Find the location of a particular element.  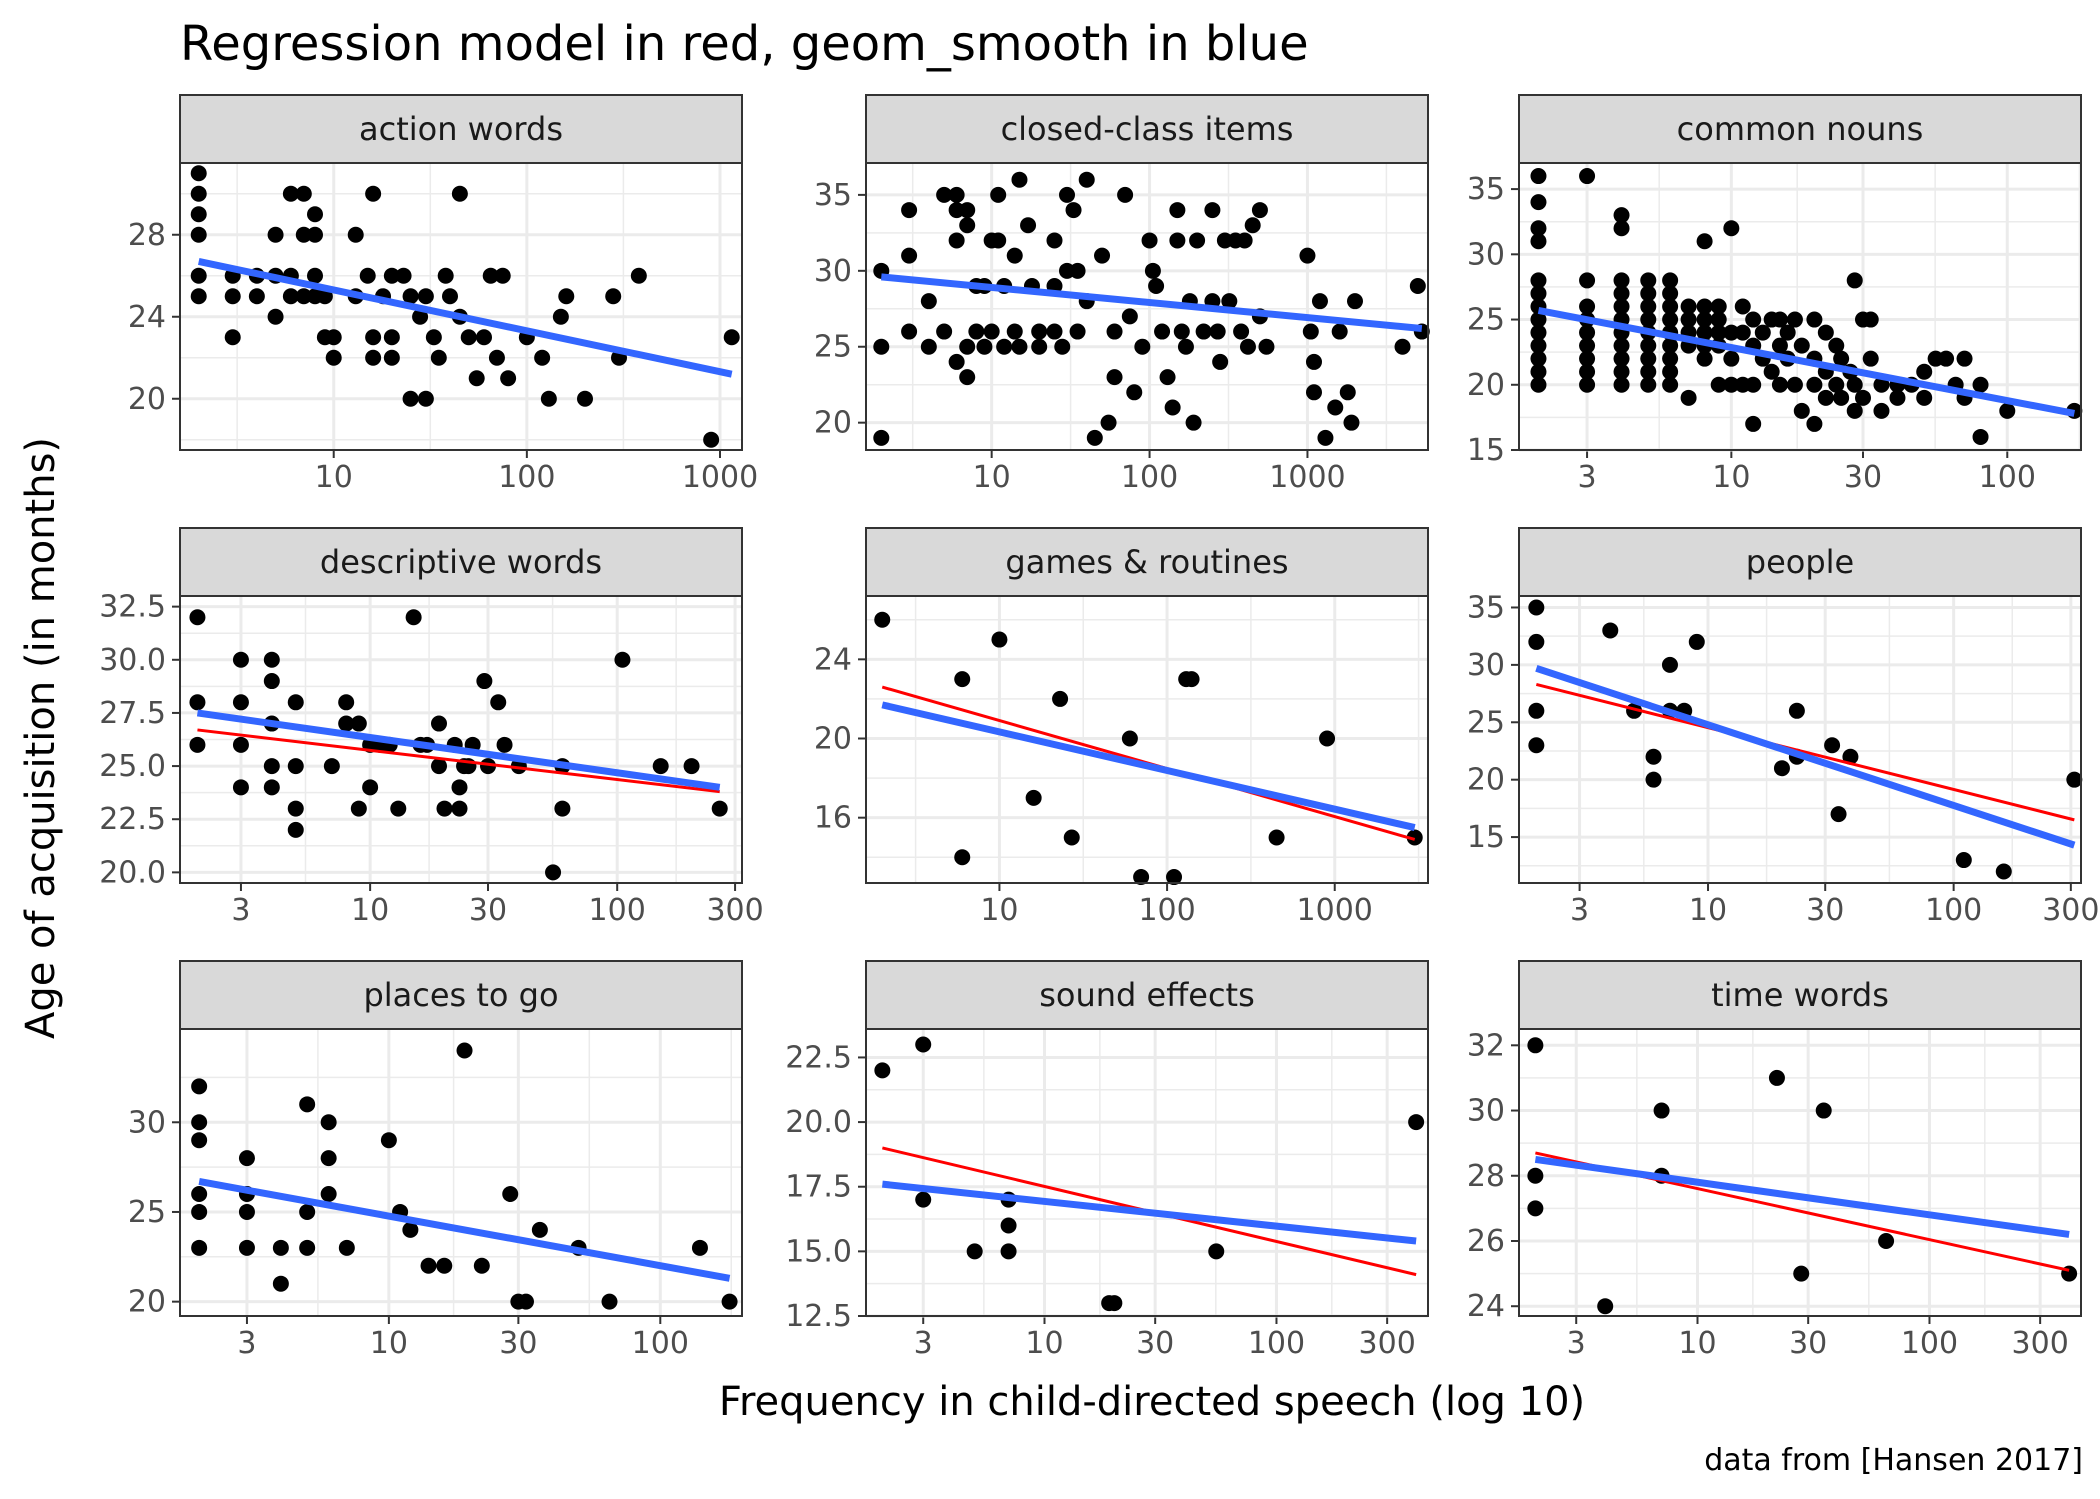

panel-people: people 3 10 30 100 300 15 20 25 30 35 is located at coordinates (1783, 727).